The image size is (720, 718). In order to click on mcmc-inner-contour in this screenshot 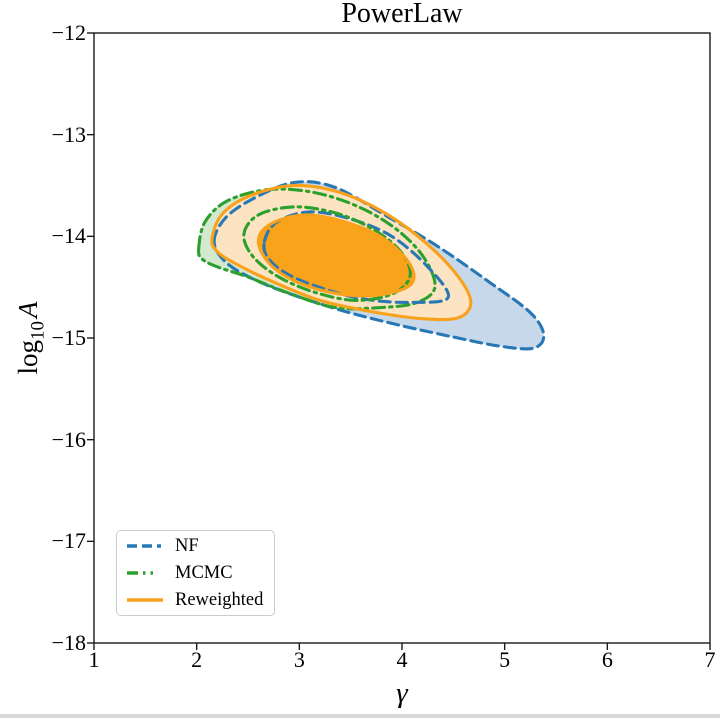, I will do `click(327, 253)`.